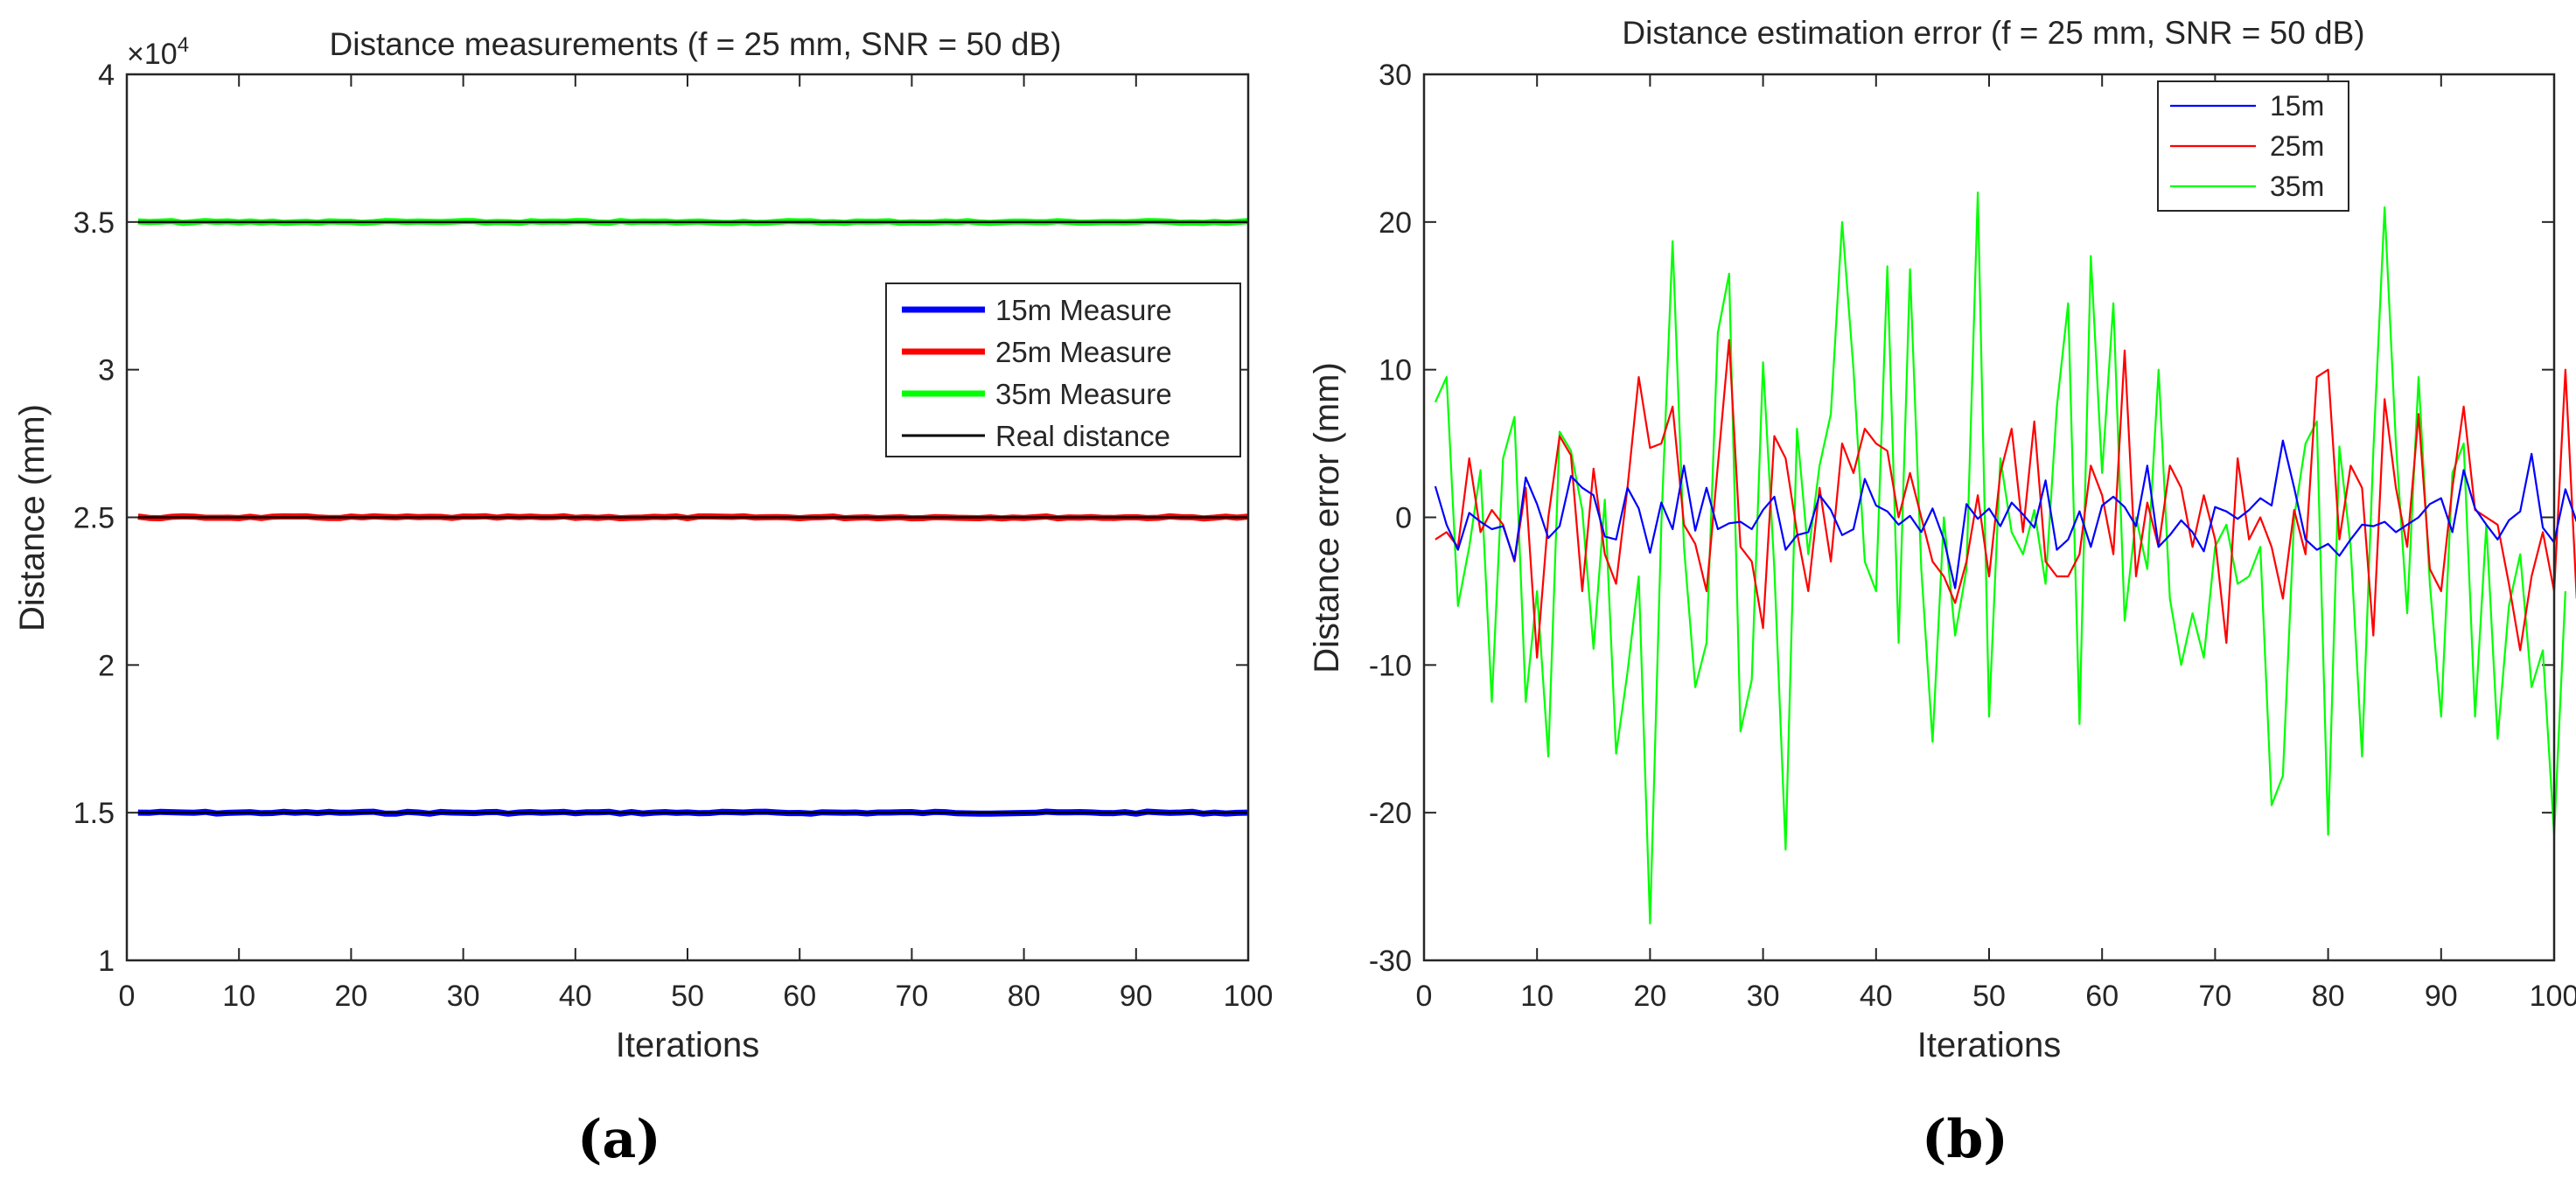  I want to click on y-tick-label: 3, so click(106, 370).